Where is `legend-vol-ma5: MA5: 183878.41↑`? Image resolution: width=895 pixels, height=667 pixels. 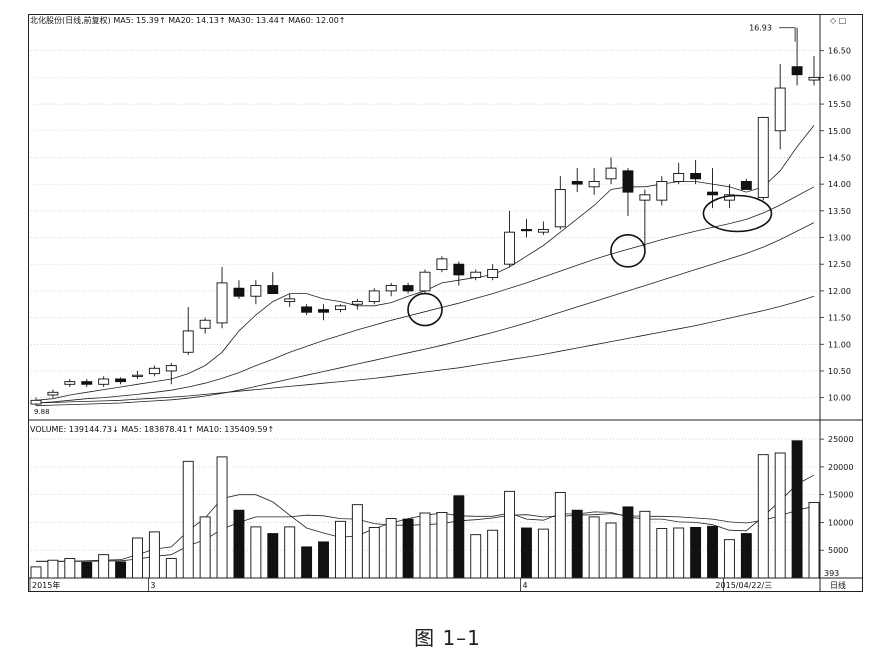
legend-vol-ma5: MA5: 183878.41↑ is located at coordinates (157, 429).